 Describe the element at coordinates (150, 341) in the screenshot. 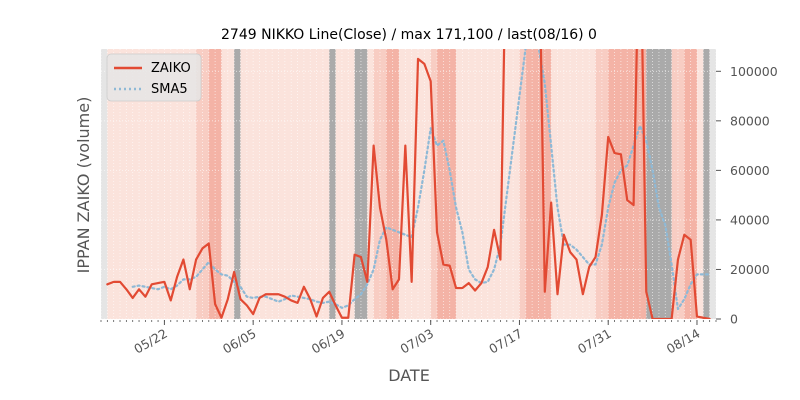

I see `x-tick-label: 05/22` at that location.